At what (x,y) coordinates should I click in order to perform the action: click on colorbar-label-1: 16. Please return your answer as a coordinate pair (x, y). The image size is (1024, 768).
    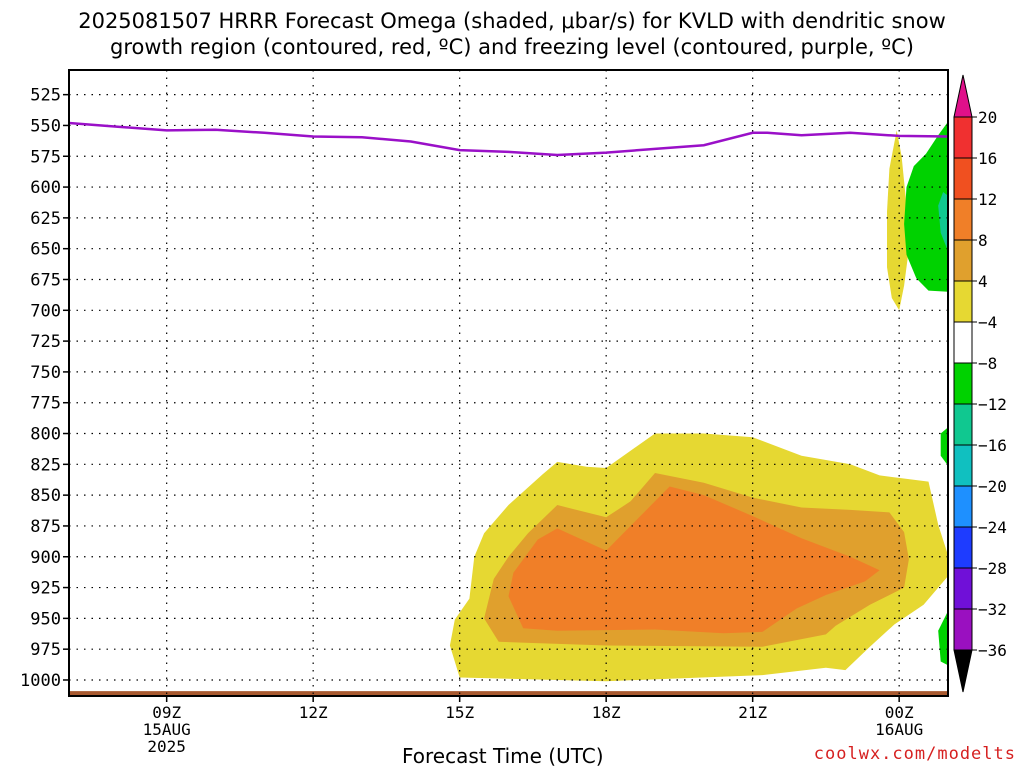
    Looking at the image, I should click on (987, 158).